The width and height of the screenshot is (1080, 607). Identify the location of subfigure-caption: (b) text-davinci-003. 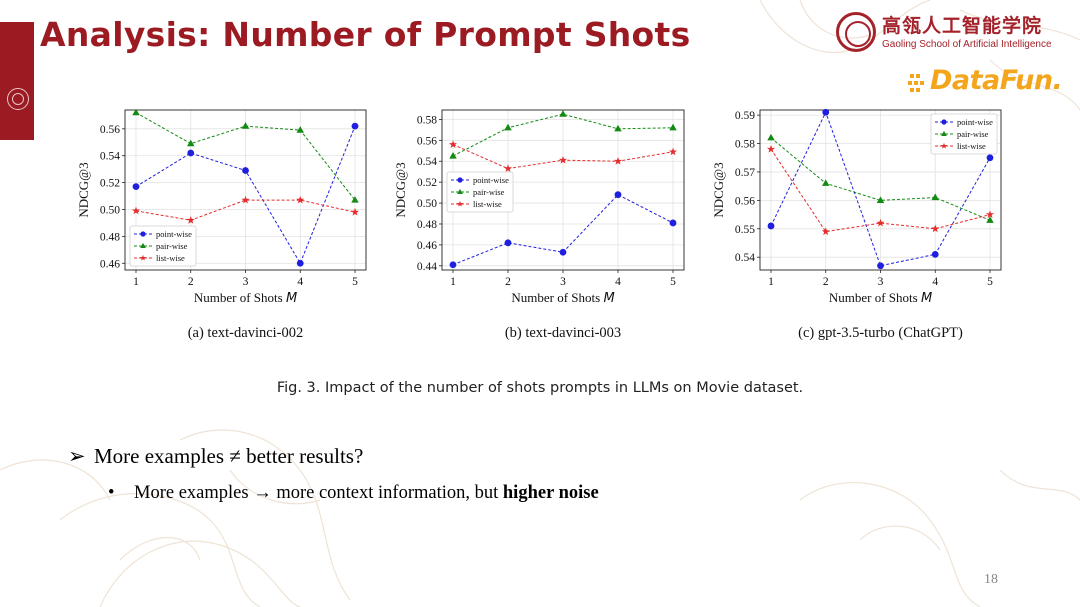
(563, 333).